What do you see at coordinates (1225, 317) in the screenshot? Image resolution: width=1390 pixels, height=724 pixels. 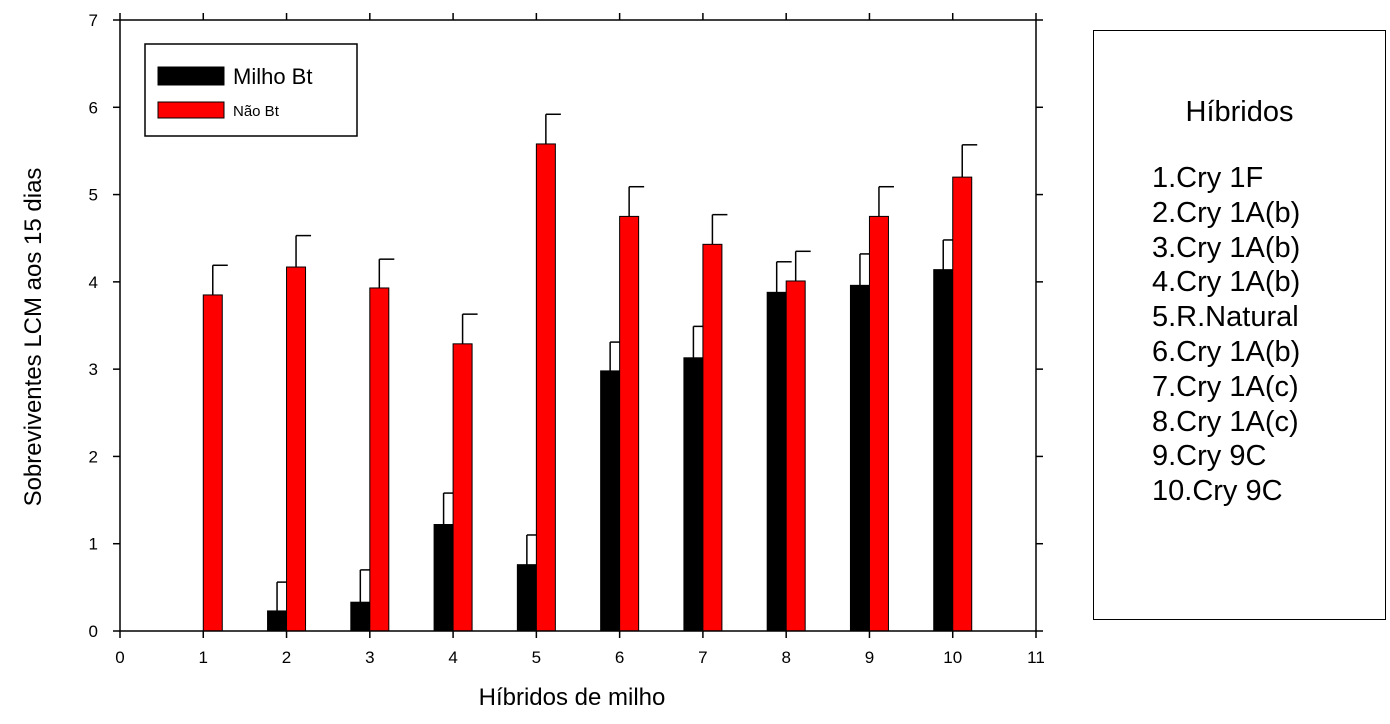 I see `list-item: 5.R.Natural` at bounding box center [1225, 317].